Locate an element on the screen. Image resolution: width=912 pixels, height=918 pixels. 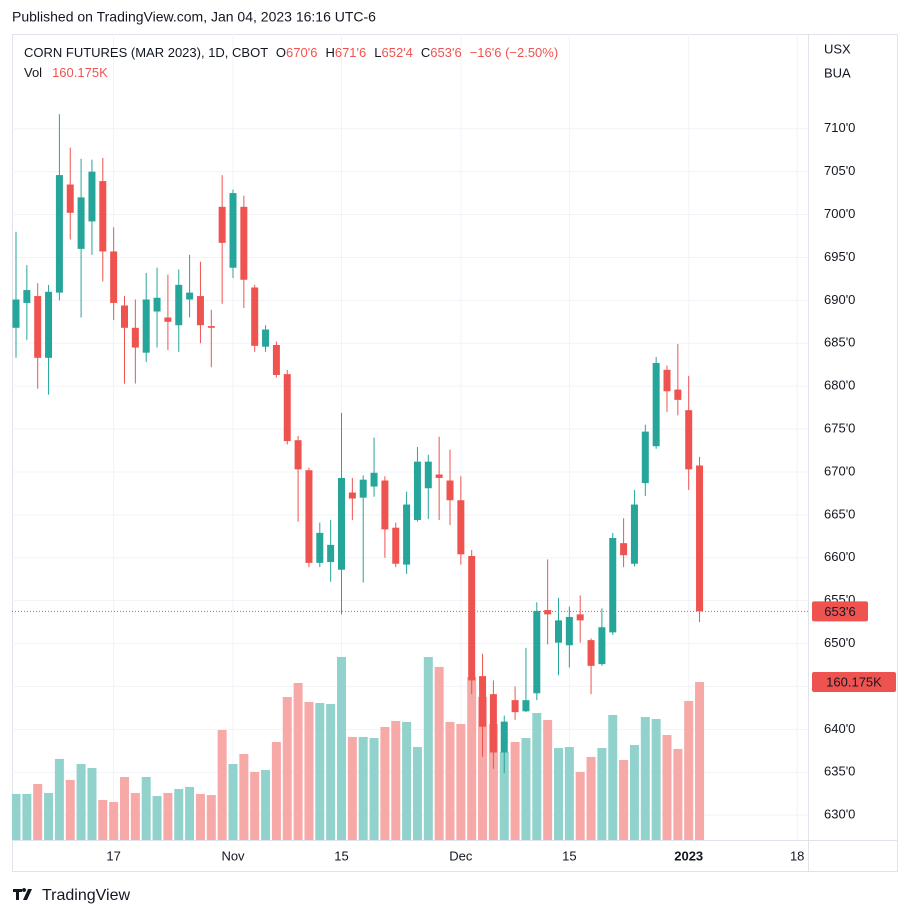
ohlc-key: O is located at coordinates (281, 52).